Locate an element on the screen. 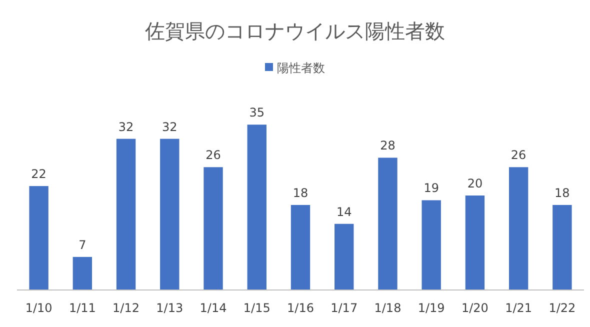  x-tick-label: 1/19 is located at coordinates (431, 308).